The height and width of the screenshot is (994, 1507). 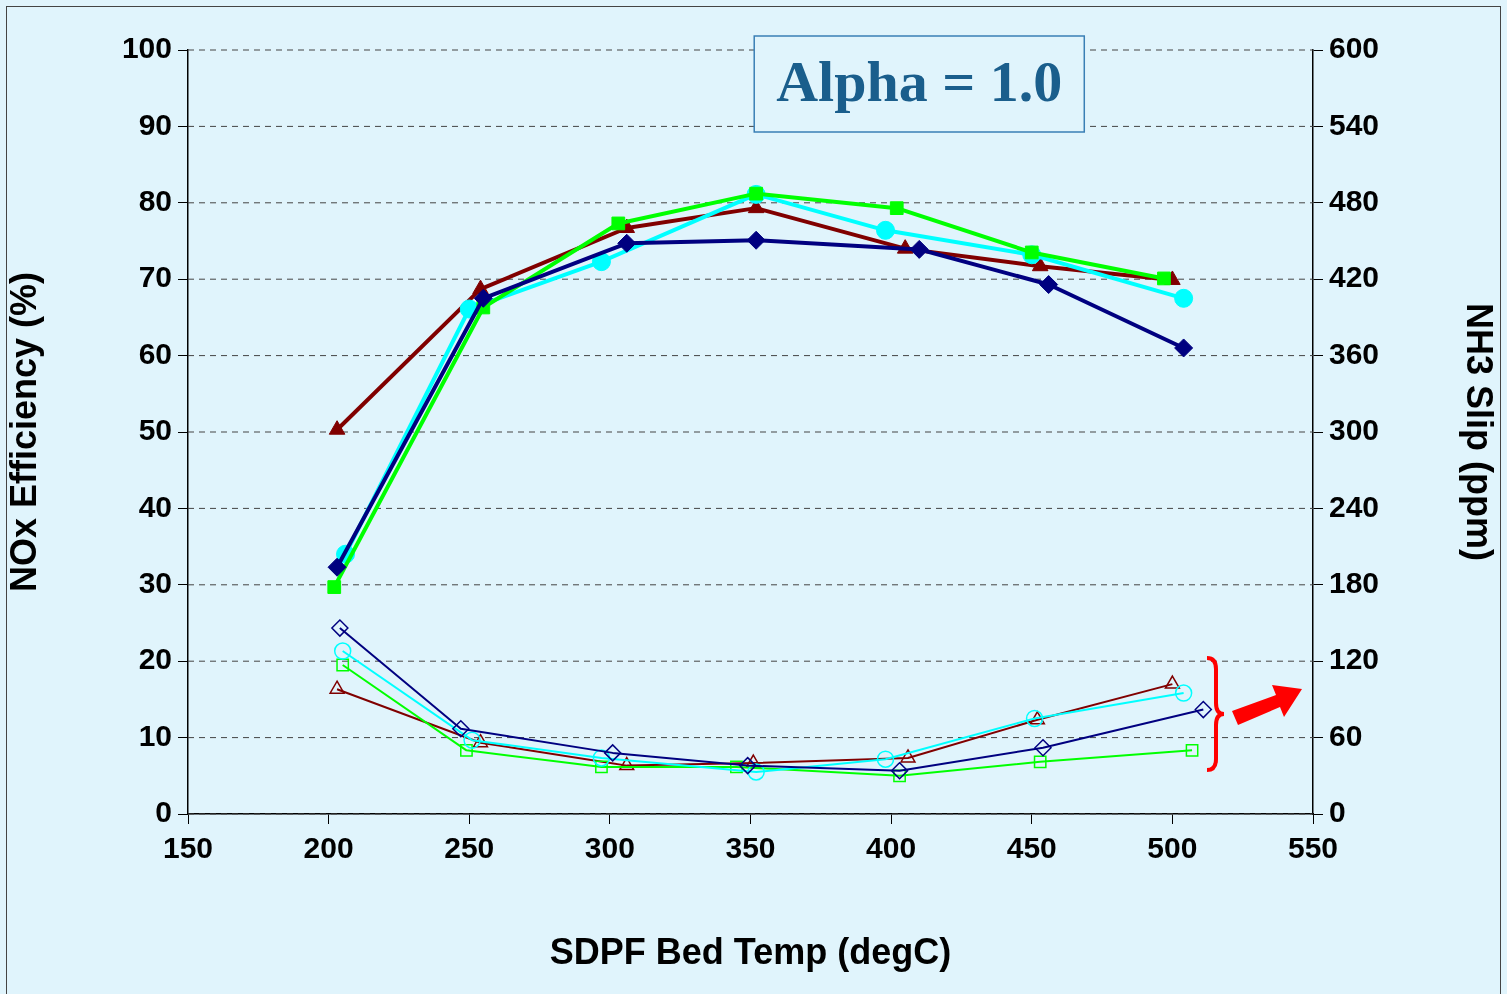 I want to click on y-tick-label: 100, so click(x=146, y=48).